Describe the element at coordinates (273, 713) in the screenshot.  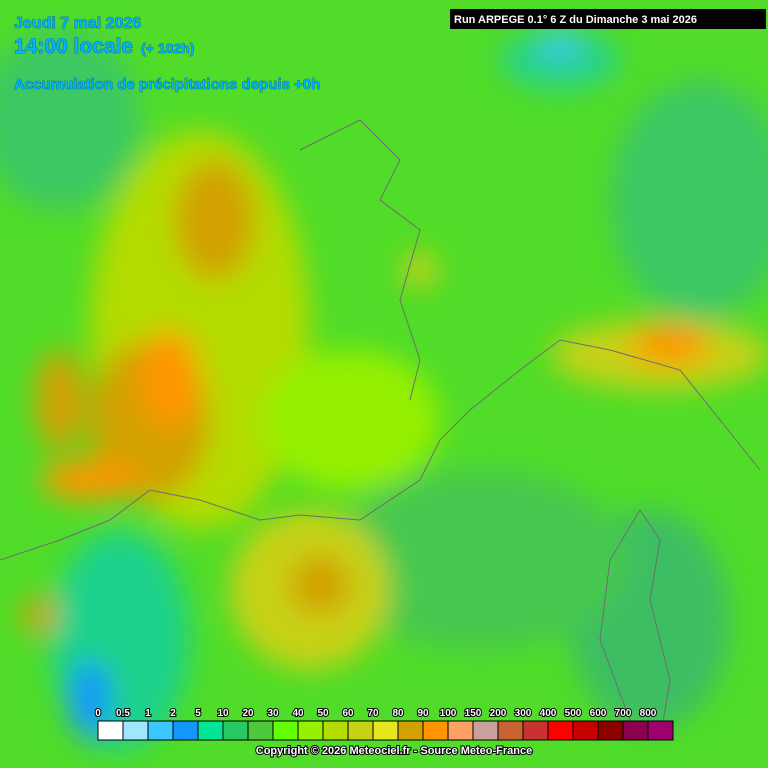
I see `legend-label: 30` at that location.